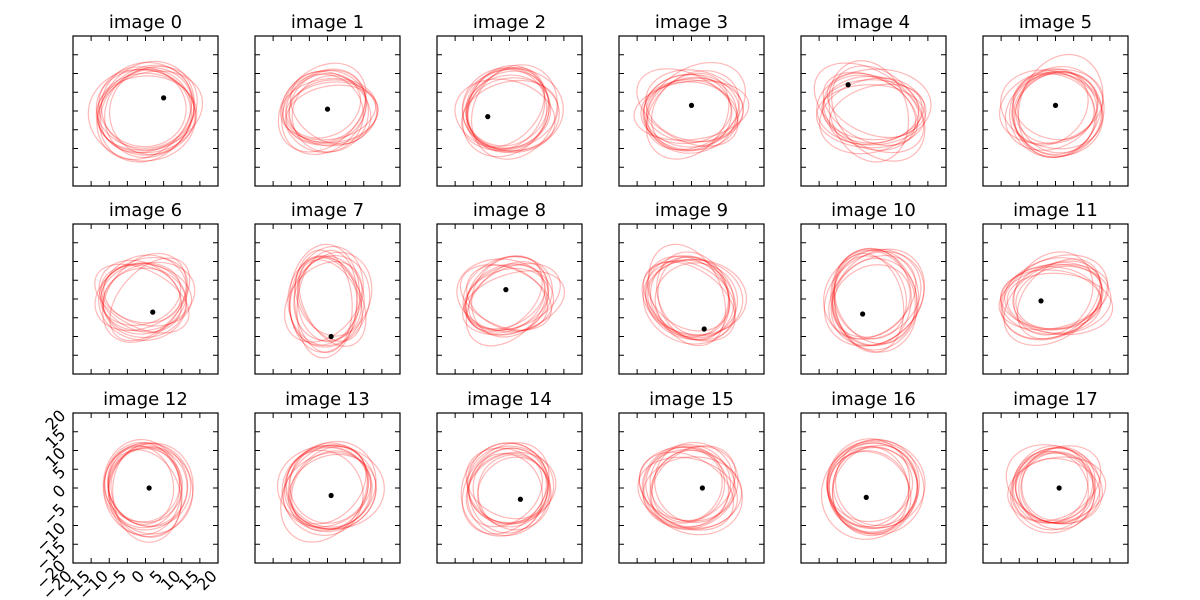 Image resolution: width=1200 pixels, height=600 pixels. I want to click on panel-0: image 0, so click(145, 99).